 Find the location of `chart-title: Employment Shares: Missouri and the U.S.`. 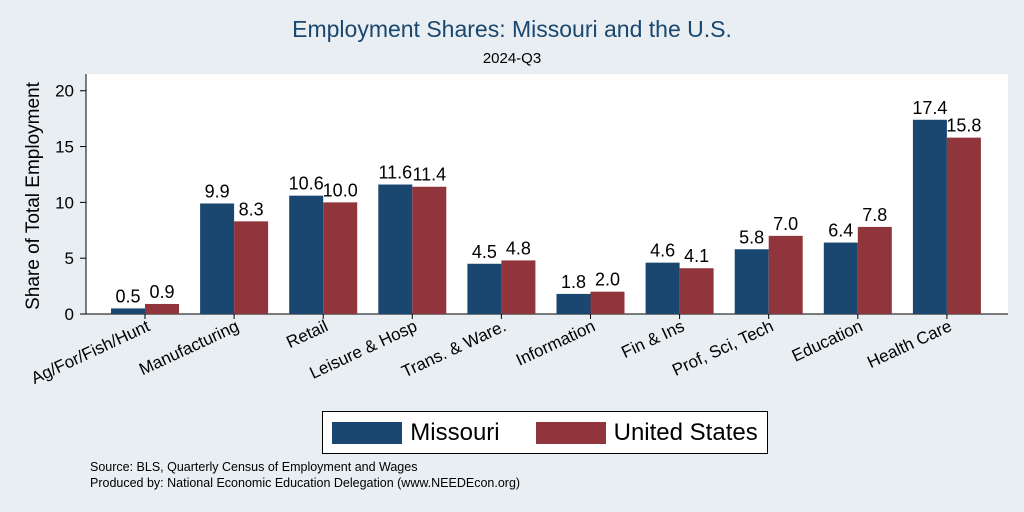

chart-title: Employment Shares: Missouri and the U.S. is located at coordinates (512, 29).